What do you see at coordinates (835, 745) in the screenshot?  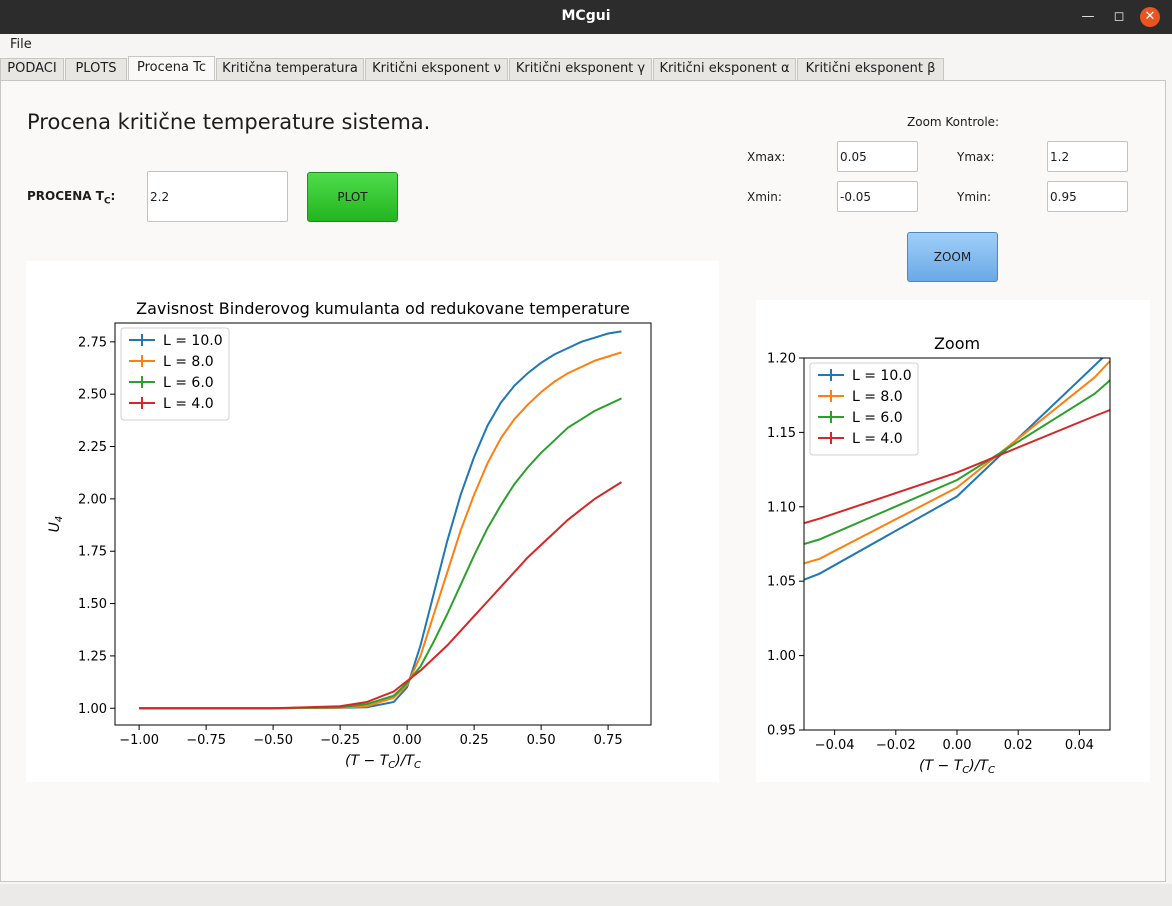 I see `x-tick-label: −0.04` at bounding box center [835, 745].